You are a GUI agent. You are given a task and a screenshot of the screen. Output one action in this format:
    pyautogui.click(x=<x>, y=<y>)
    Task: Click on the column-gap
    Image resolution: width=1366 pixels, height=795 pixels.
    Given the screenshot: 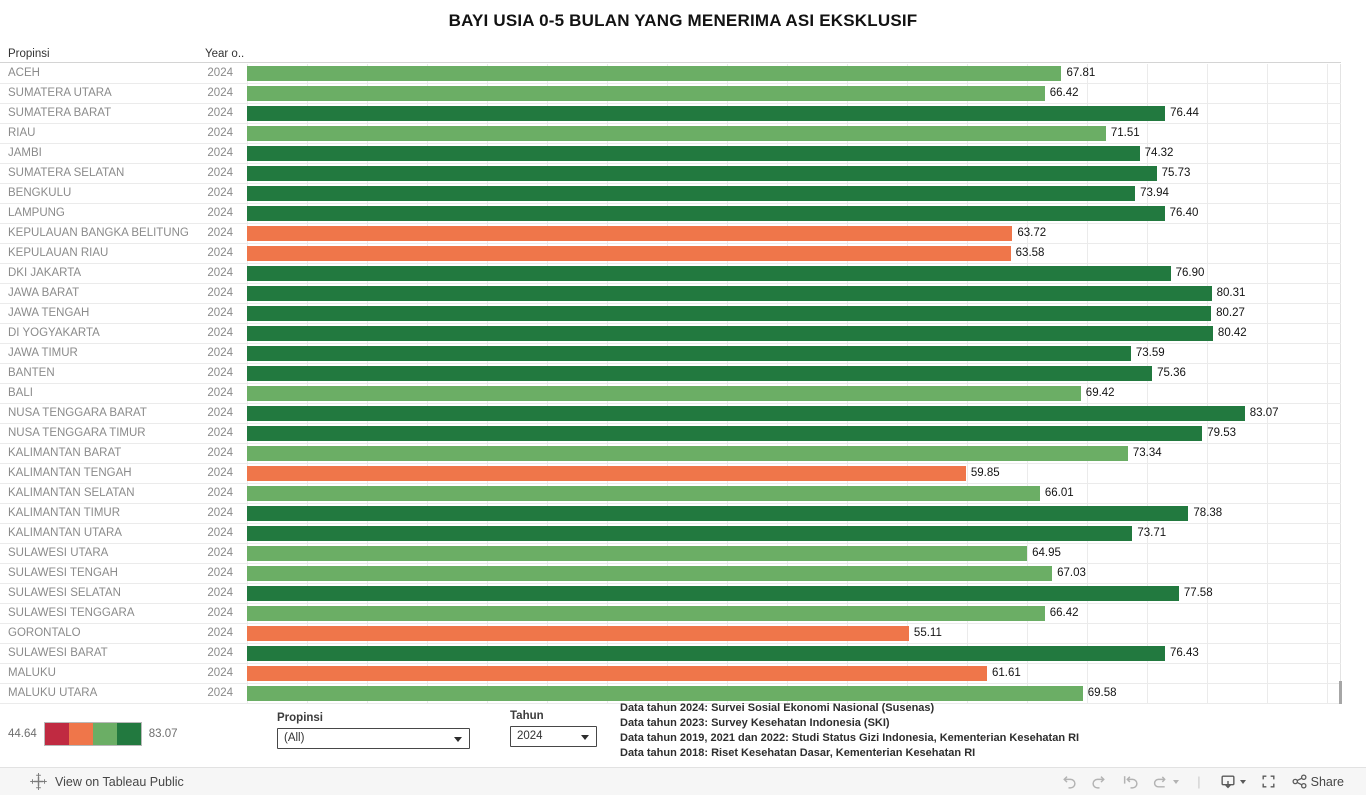 What is the action you would take?
    pyautogui.click(x=240, y=373)
    